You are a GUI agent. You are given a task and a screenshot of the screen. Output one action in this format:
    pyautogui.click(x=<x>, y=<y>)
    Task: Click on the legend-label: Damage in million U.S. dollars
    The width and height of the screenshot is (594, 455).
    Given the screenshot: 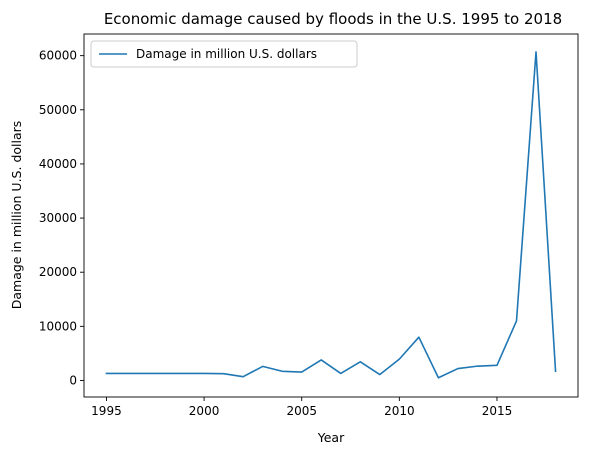 What is the action you would take?
    pyautogui.click(x=226, y=54)
    